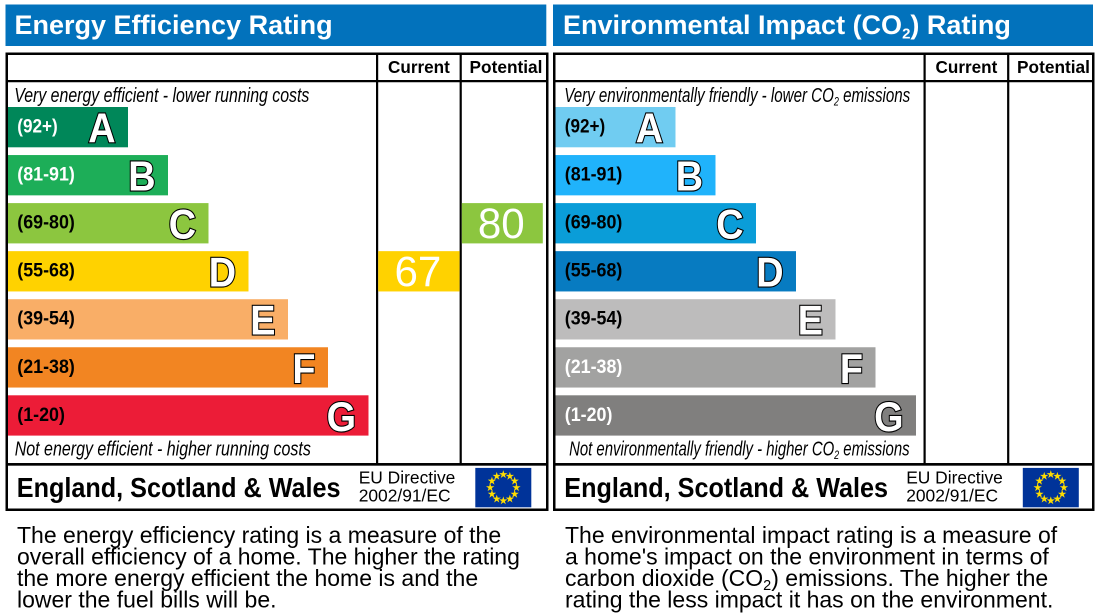 Image resolution: width=1098 pixels, height=613 pixels. What do you see at coordinates (787, 26) in the screenshot?
I see `svg-text:Environmental Impact (CO2) Rat: Environmental Impact (CO2) Rating` at bounding box center [787, 26].